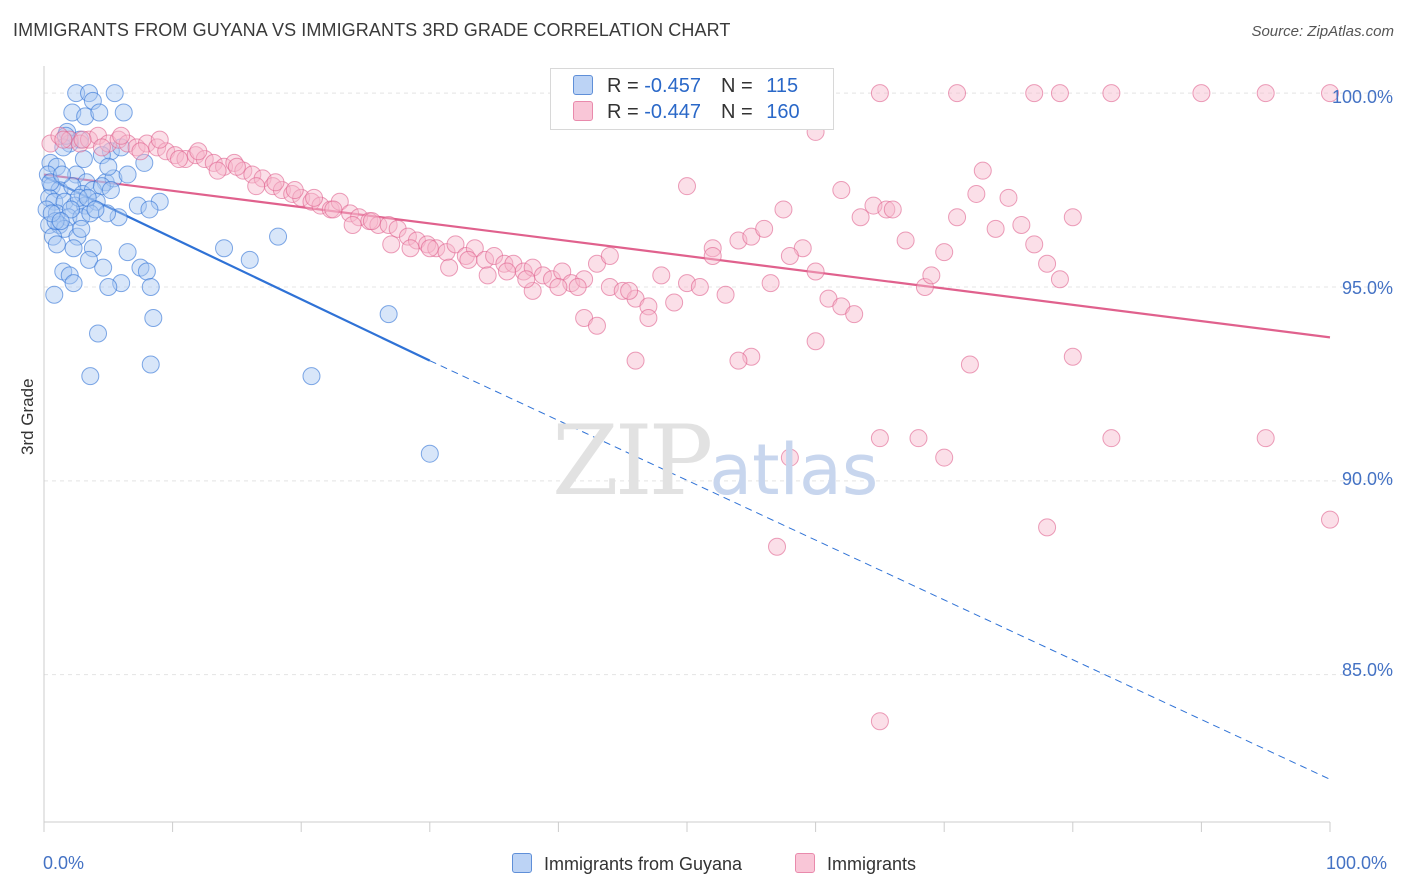 This screenshot has height=892, width=1406. Describe the element at coordinates (632, 461) in the screenshot. I see `watermark-zip: ZIP` at that location.